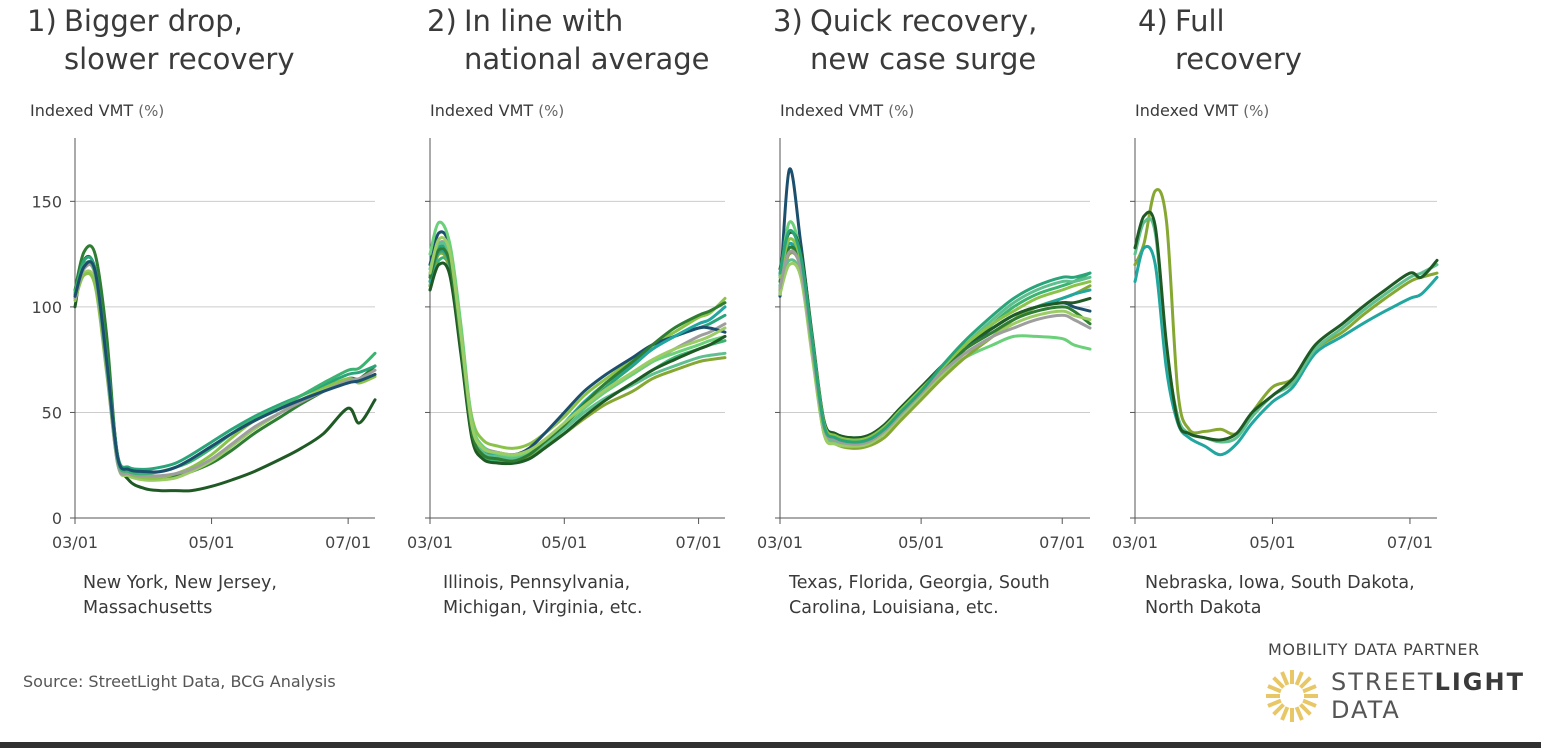 The image size is (1541, 748). What do you see at coordinates (894, 608) in the screenshot?
I see `states-caption-line2: Carolina, Louisiana, etc.` at bounding box center [894, 608].